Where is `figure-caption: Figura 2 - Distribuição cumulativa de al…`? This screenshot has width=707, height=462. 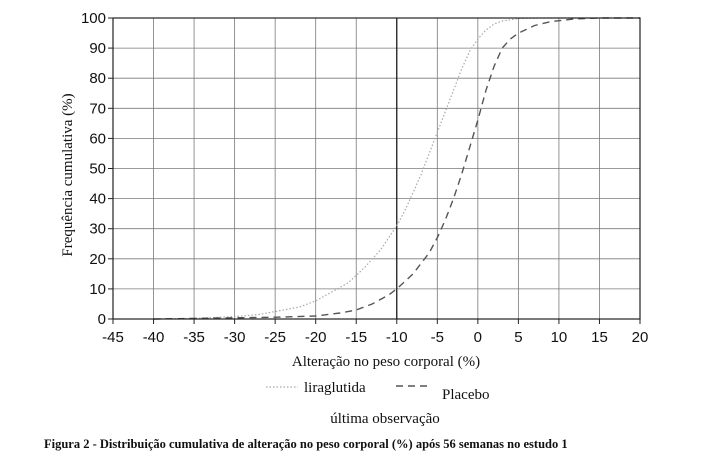
figure-caption: Figura 2 - Distribuição cumulativa de al… is located at coordinates (306, 444).